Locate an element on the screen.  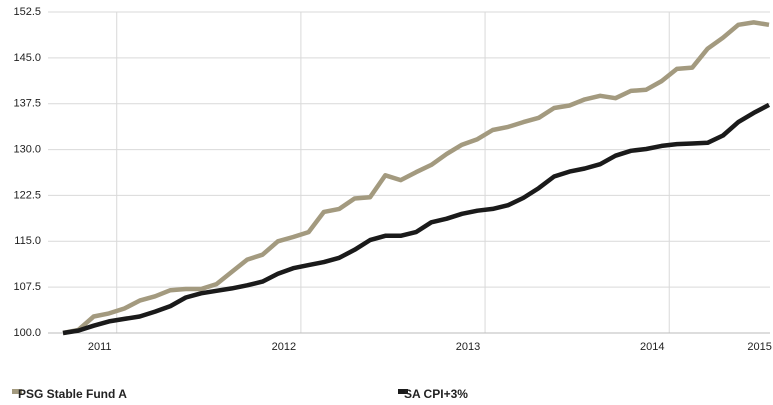
y-tick-label: 137.5 is located at coordinates (27, 104).